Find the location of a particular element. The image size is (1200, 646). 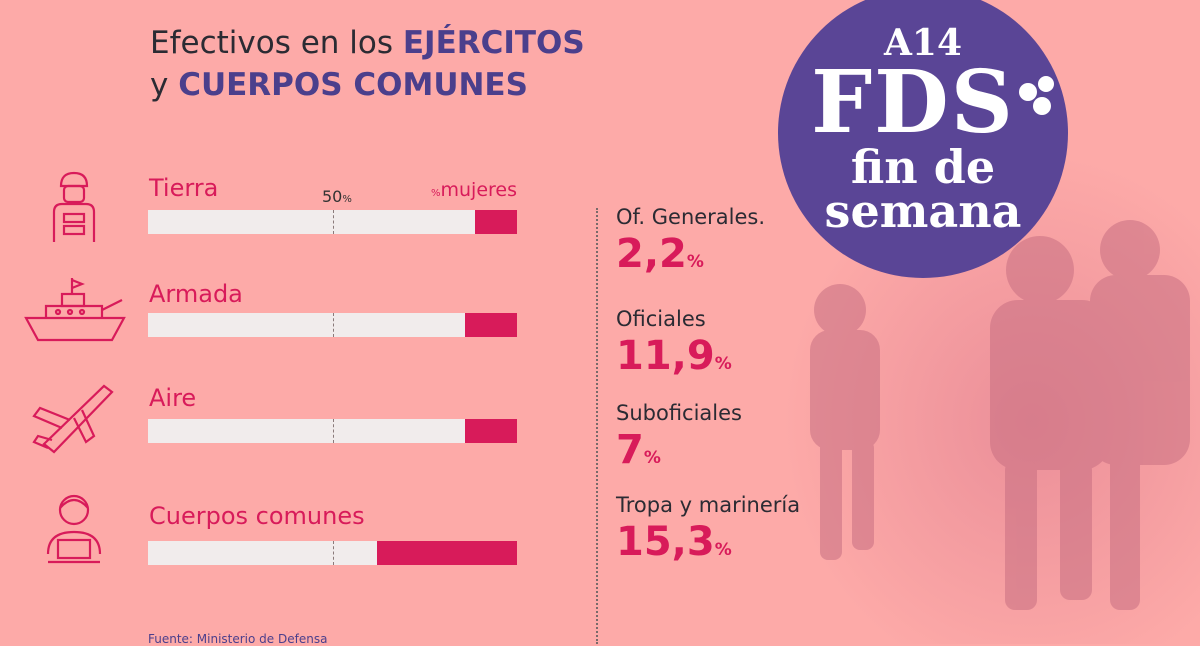

women-percent-label: %mujeres is located at coordinates (474, 190).